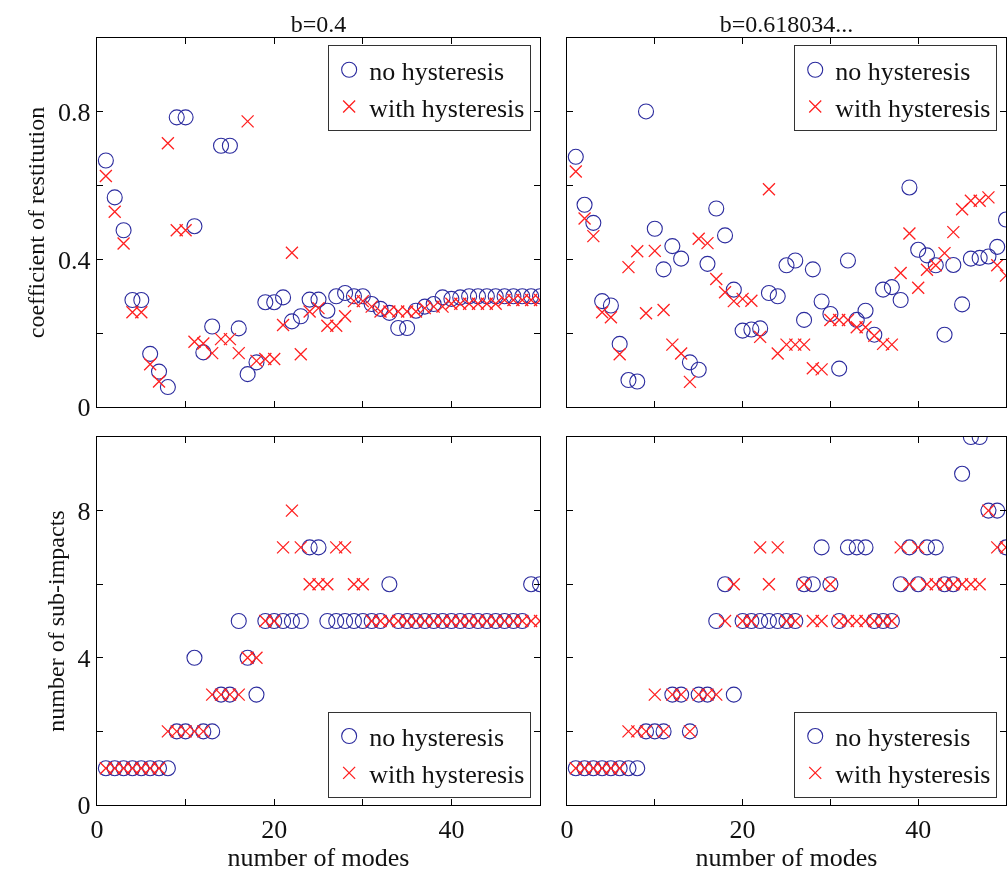 This screenshot has width=1008, height=880. I want to click on y-tick-label: 4, so click(84, 658).